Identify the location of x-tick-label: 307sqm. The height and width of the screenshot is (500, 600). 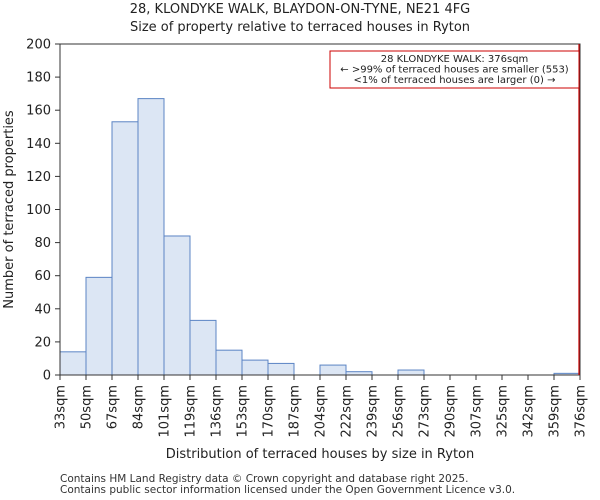
(477, 411).